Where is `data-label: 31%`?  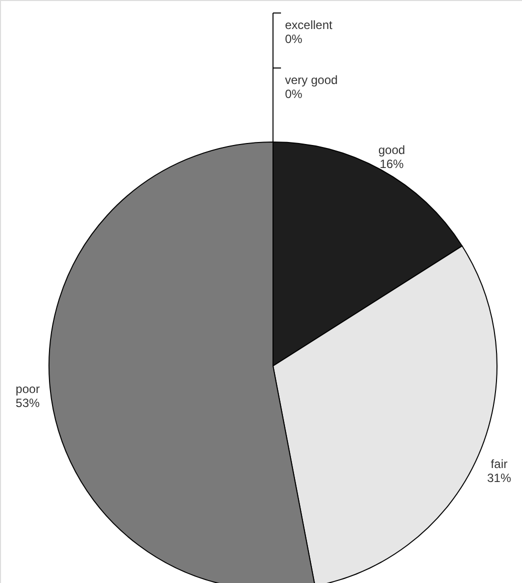 data-label: 31% is located at coordinates (499, 477).